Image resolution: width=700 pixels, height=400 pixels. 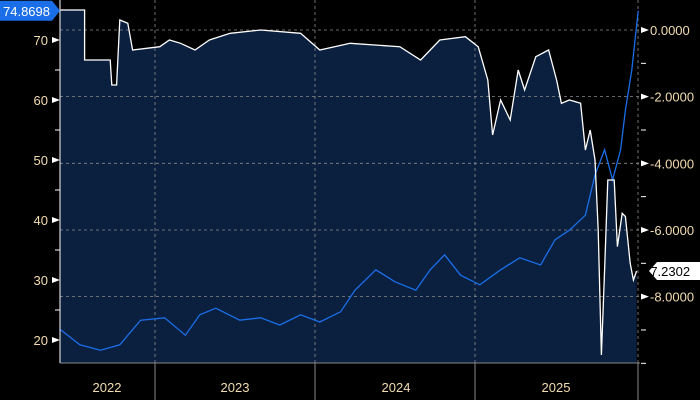 What do you see at coordinates (556, 387) in the screenshot?
I see `x-tick-label: 2025` at bounding box center [556, 387].